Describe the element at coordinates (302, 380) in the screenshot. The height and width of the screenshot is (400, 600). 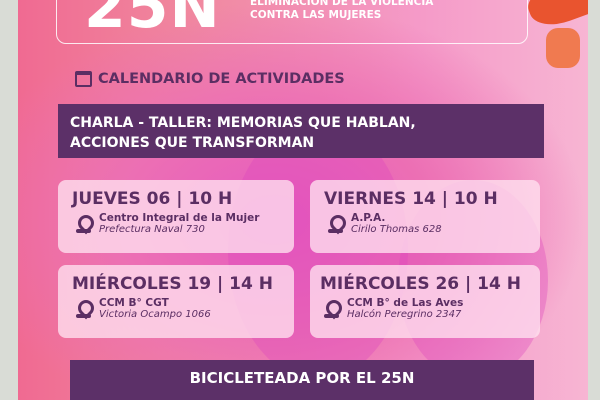
I see `section-banner-bicicleteada: BICICLETEADA POR EL 25N` at that location.